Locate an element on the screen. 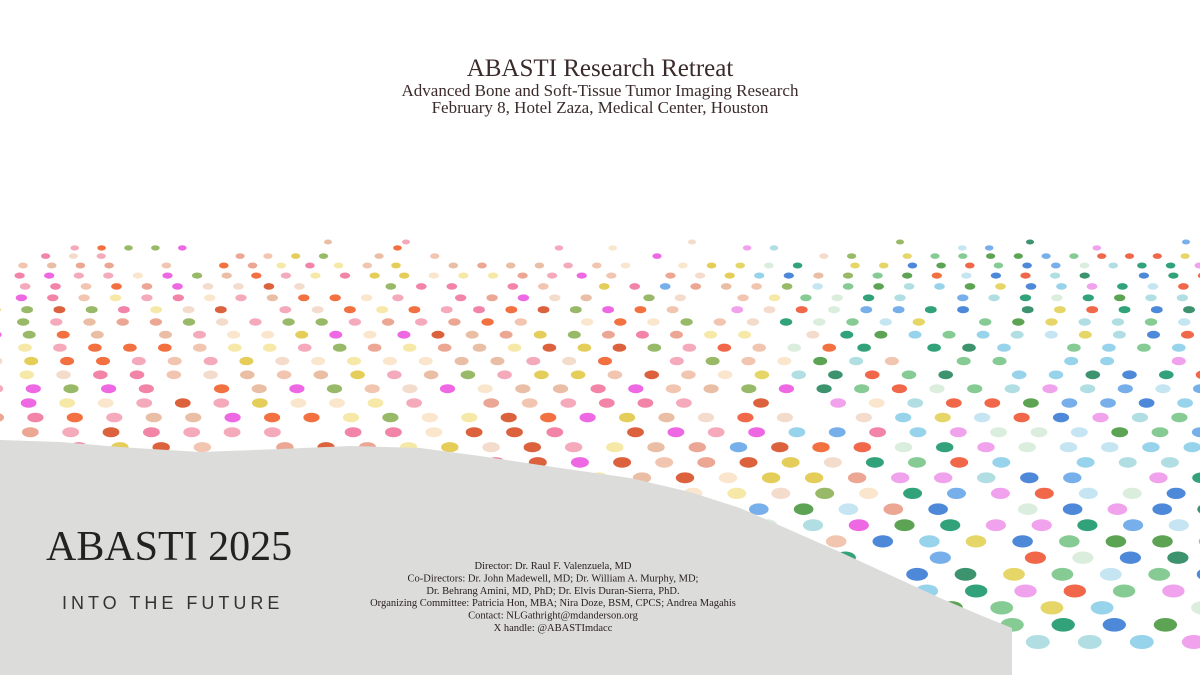 The width and height of the screenshot is (1200, 675). credit-line: Contact: NLGathright@mdanderson.org is located at coordinates (553, 616).